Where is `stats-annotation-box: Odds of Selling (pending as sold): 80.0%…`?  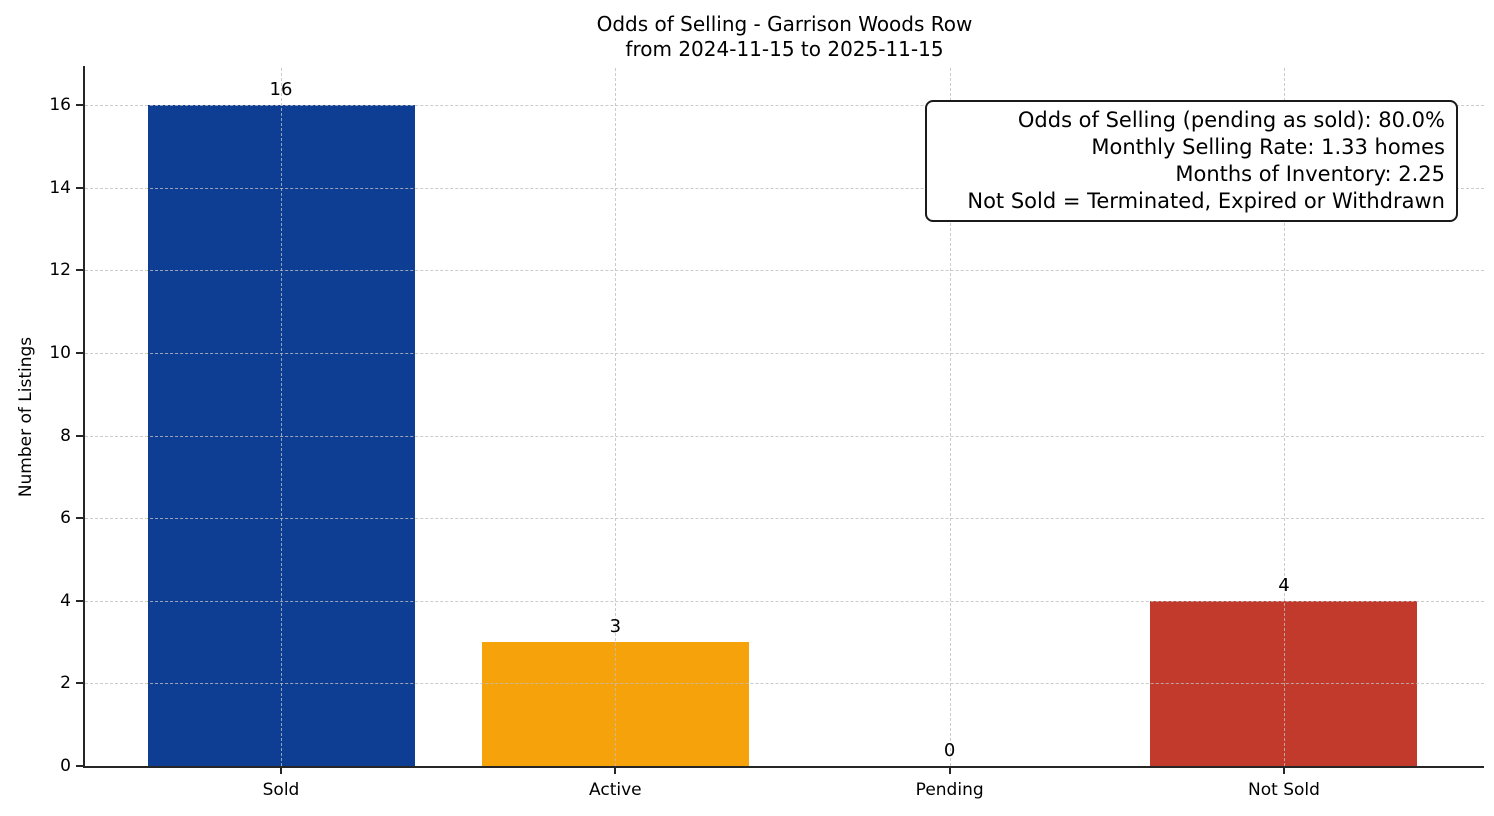 stats-annotation-box: Odds of Selling (pending as sold): 80.0%… is located at coordinates (1191, 161).